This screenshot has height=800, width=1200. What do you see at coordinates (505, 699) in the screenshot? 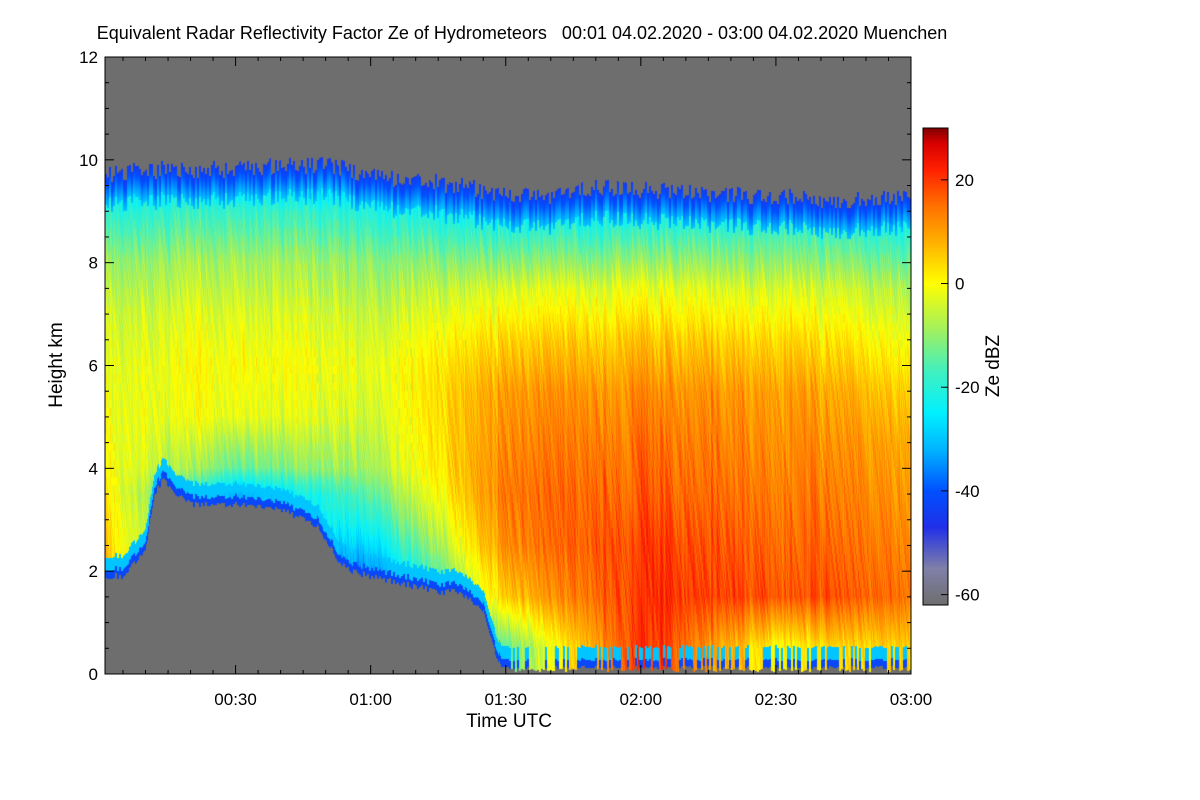
I see `x-tick-label-2: 01:30` at bounding box center [505, 699].